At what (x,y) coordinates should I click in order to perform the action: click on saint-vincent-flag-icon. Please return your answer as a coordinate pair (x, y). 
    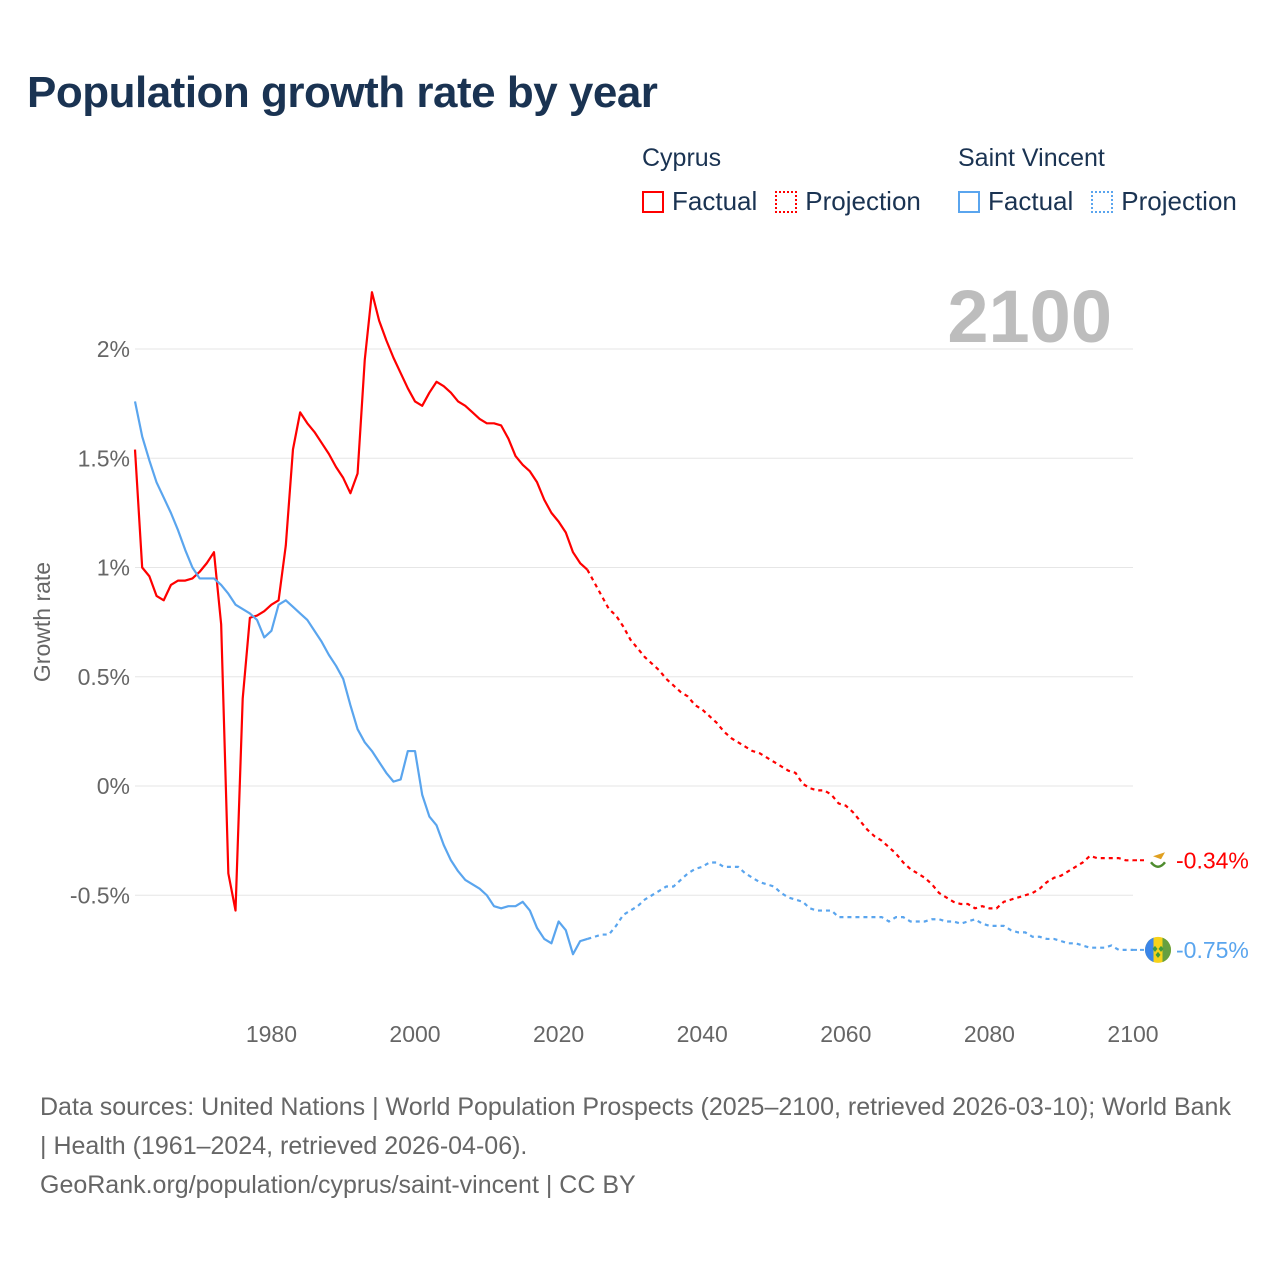
    Looking at the image, I should click on (1158, 949).